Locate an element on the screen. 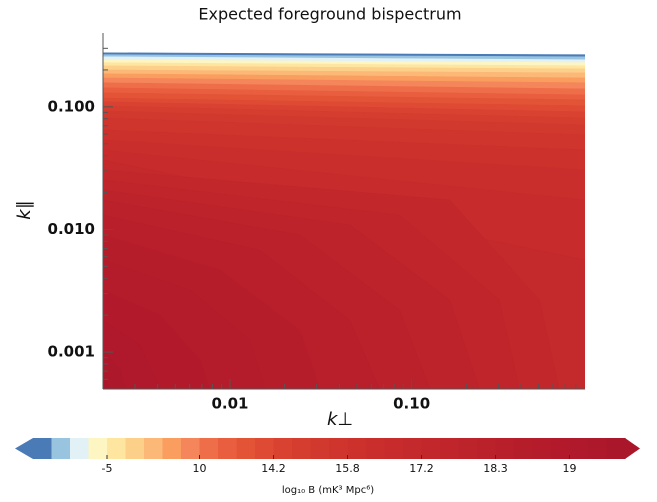 Image resolution: width=657 pixels, height=502 pixels. chart-title: Expected foreground bispectrum is located at coordinates (329, 14).